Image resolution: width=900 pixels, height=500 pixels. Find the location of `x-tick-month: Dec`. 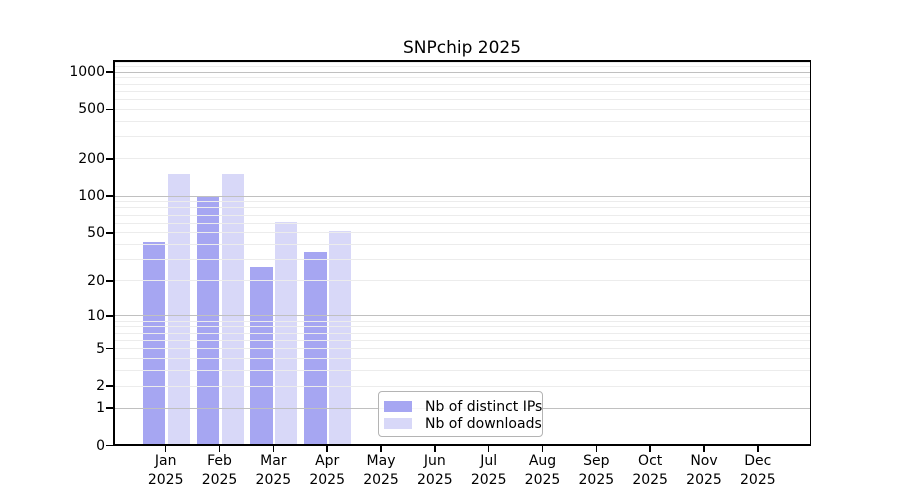

x-tick-month: Dec is located at coordinates (758, 461).